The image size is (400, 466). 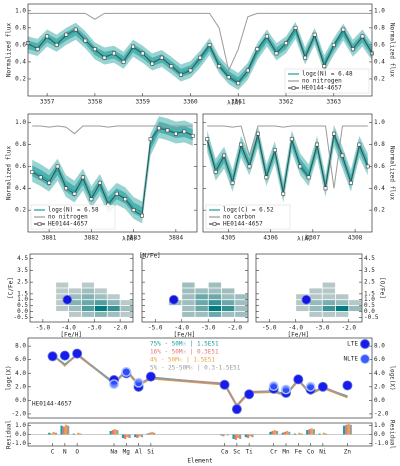 I want to click on x-tick-label: Mn, so click(x=286, y=452).